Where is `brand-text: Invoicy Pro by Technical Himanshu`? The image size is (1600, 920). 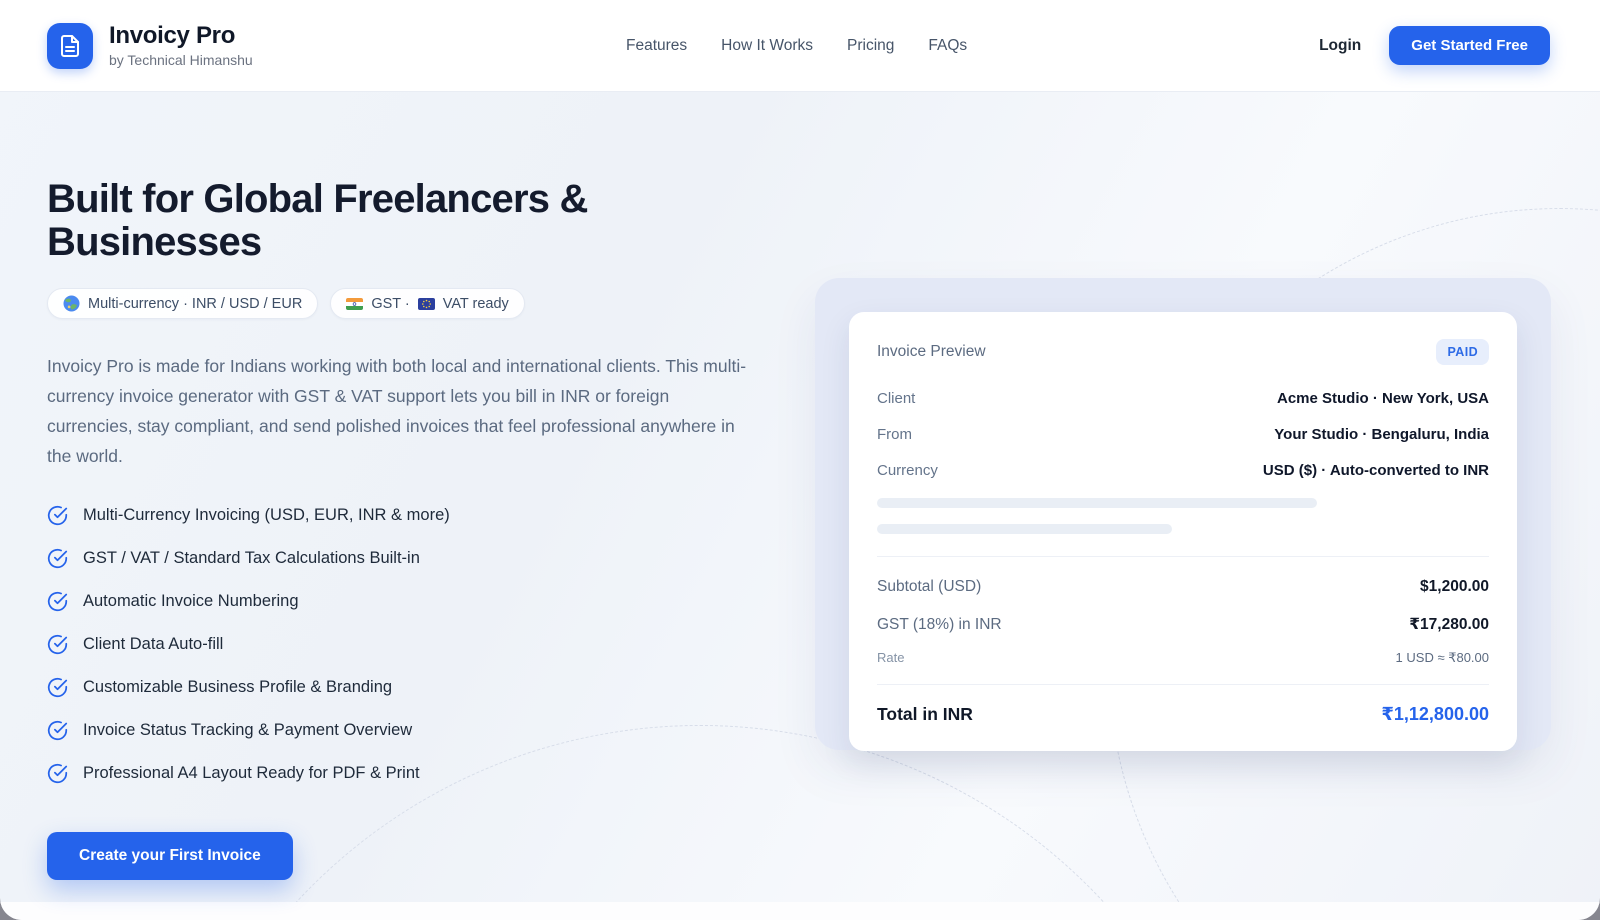
brand-text: Invoicy Pro by Technical Himanshu is located at coordinates (181, 45).